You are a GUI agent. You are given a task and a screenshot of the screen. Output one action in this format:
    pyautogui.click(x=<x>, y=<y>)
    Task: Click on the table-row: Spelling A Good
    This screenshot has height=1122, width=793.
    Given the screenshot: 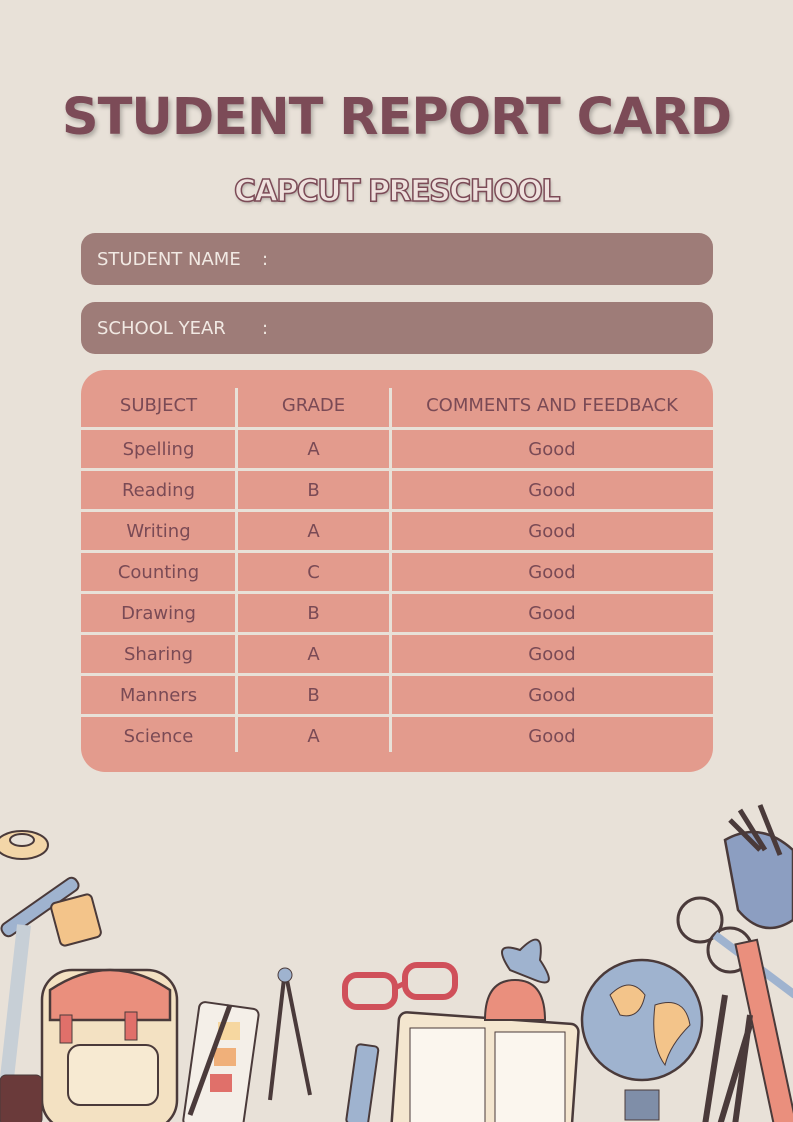 What is the action you would take?
    pyautogui.click(x=397, y=449)
    